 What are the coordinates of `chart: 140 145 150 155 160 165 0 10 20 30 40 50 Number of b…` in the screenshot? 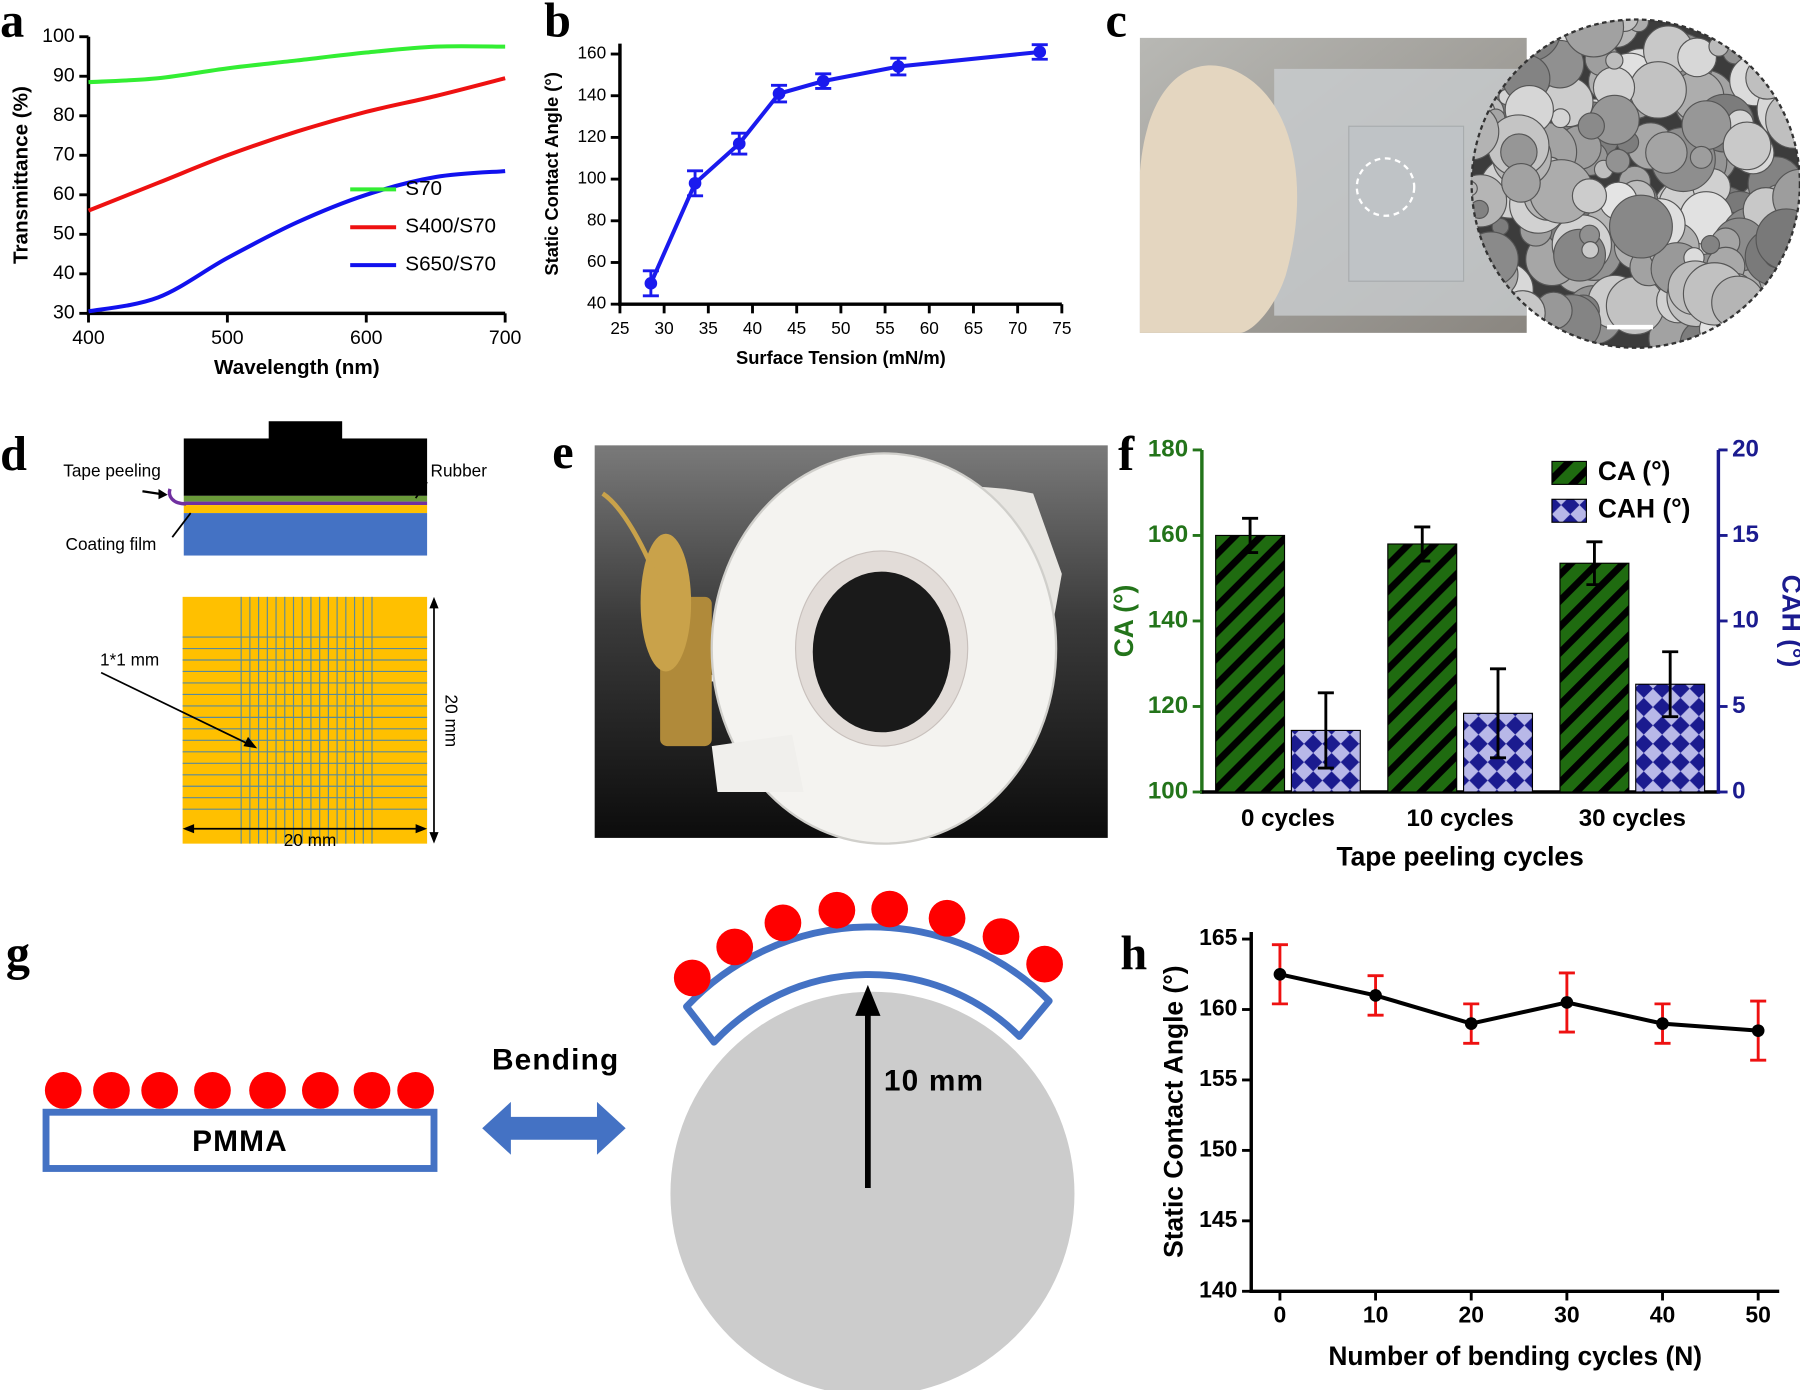 It's located at (1469, 1147).